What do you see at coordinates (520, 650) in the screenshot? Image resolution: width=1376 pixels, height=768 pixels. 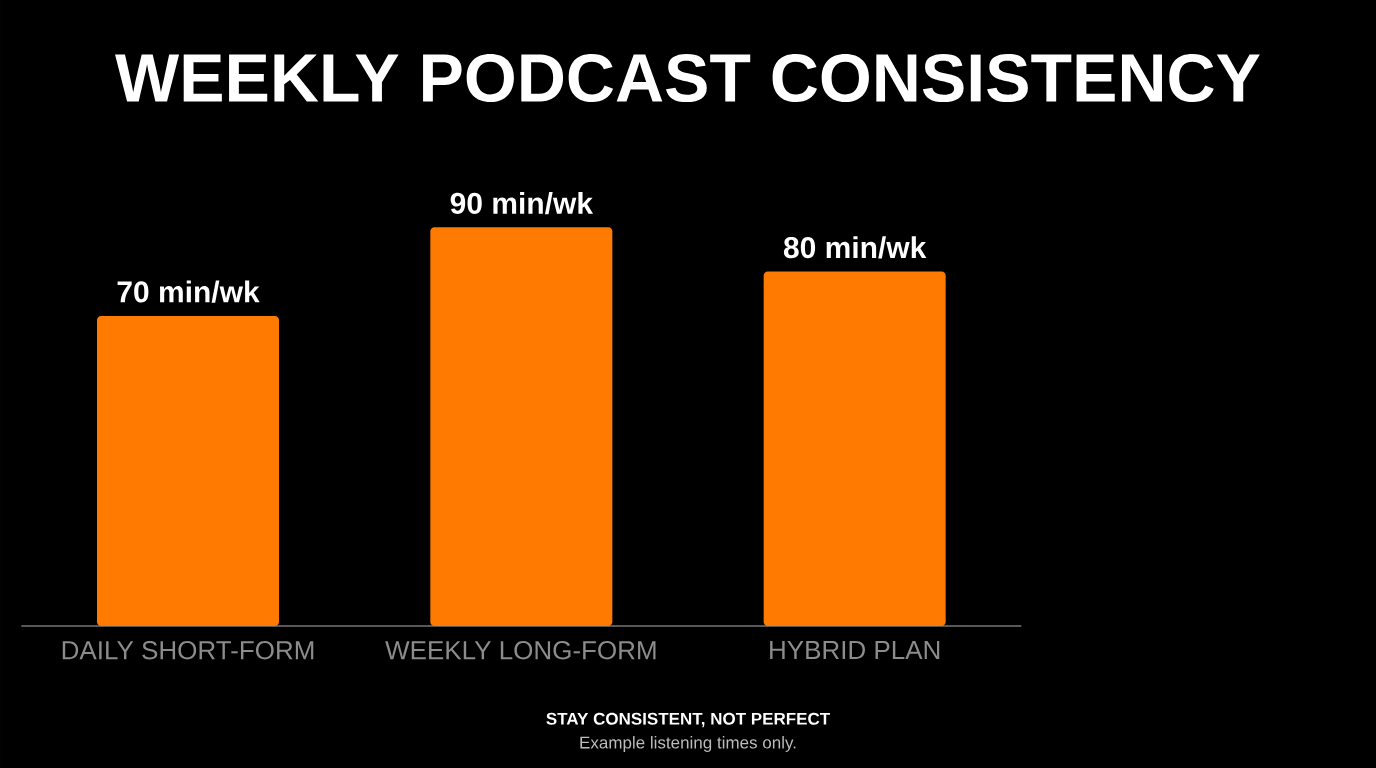 I see `x-tick-label: WEEKLY LONG-FORM` at bounding box center [520, 650].